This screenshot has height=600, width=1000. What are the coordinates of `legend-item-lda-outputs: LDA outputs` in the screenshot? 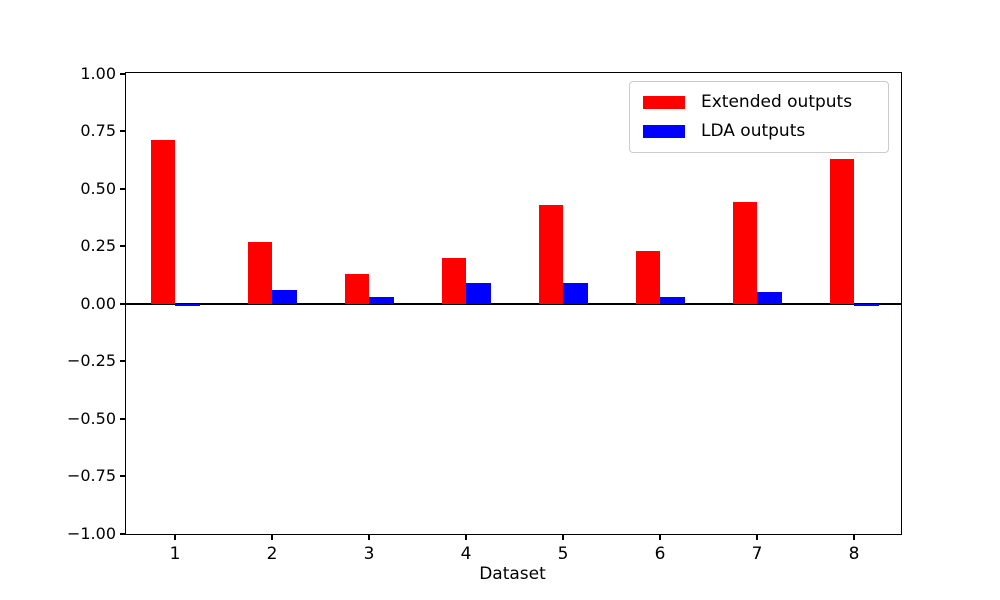 It's located at (759, 131).